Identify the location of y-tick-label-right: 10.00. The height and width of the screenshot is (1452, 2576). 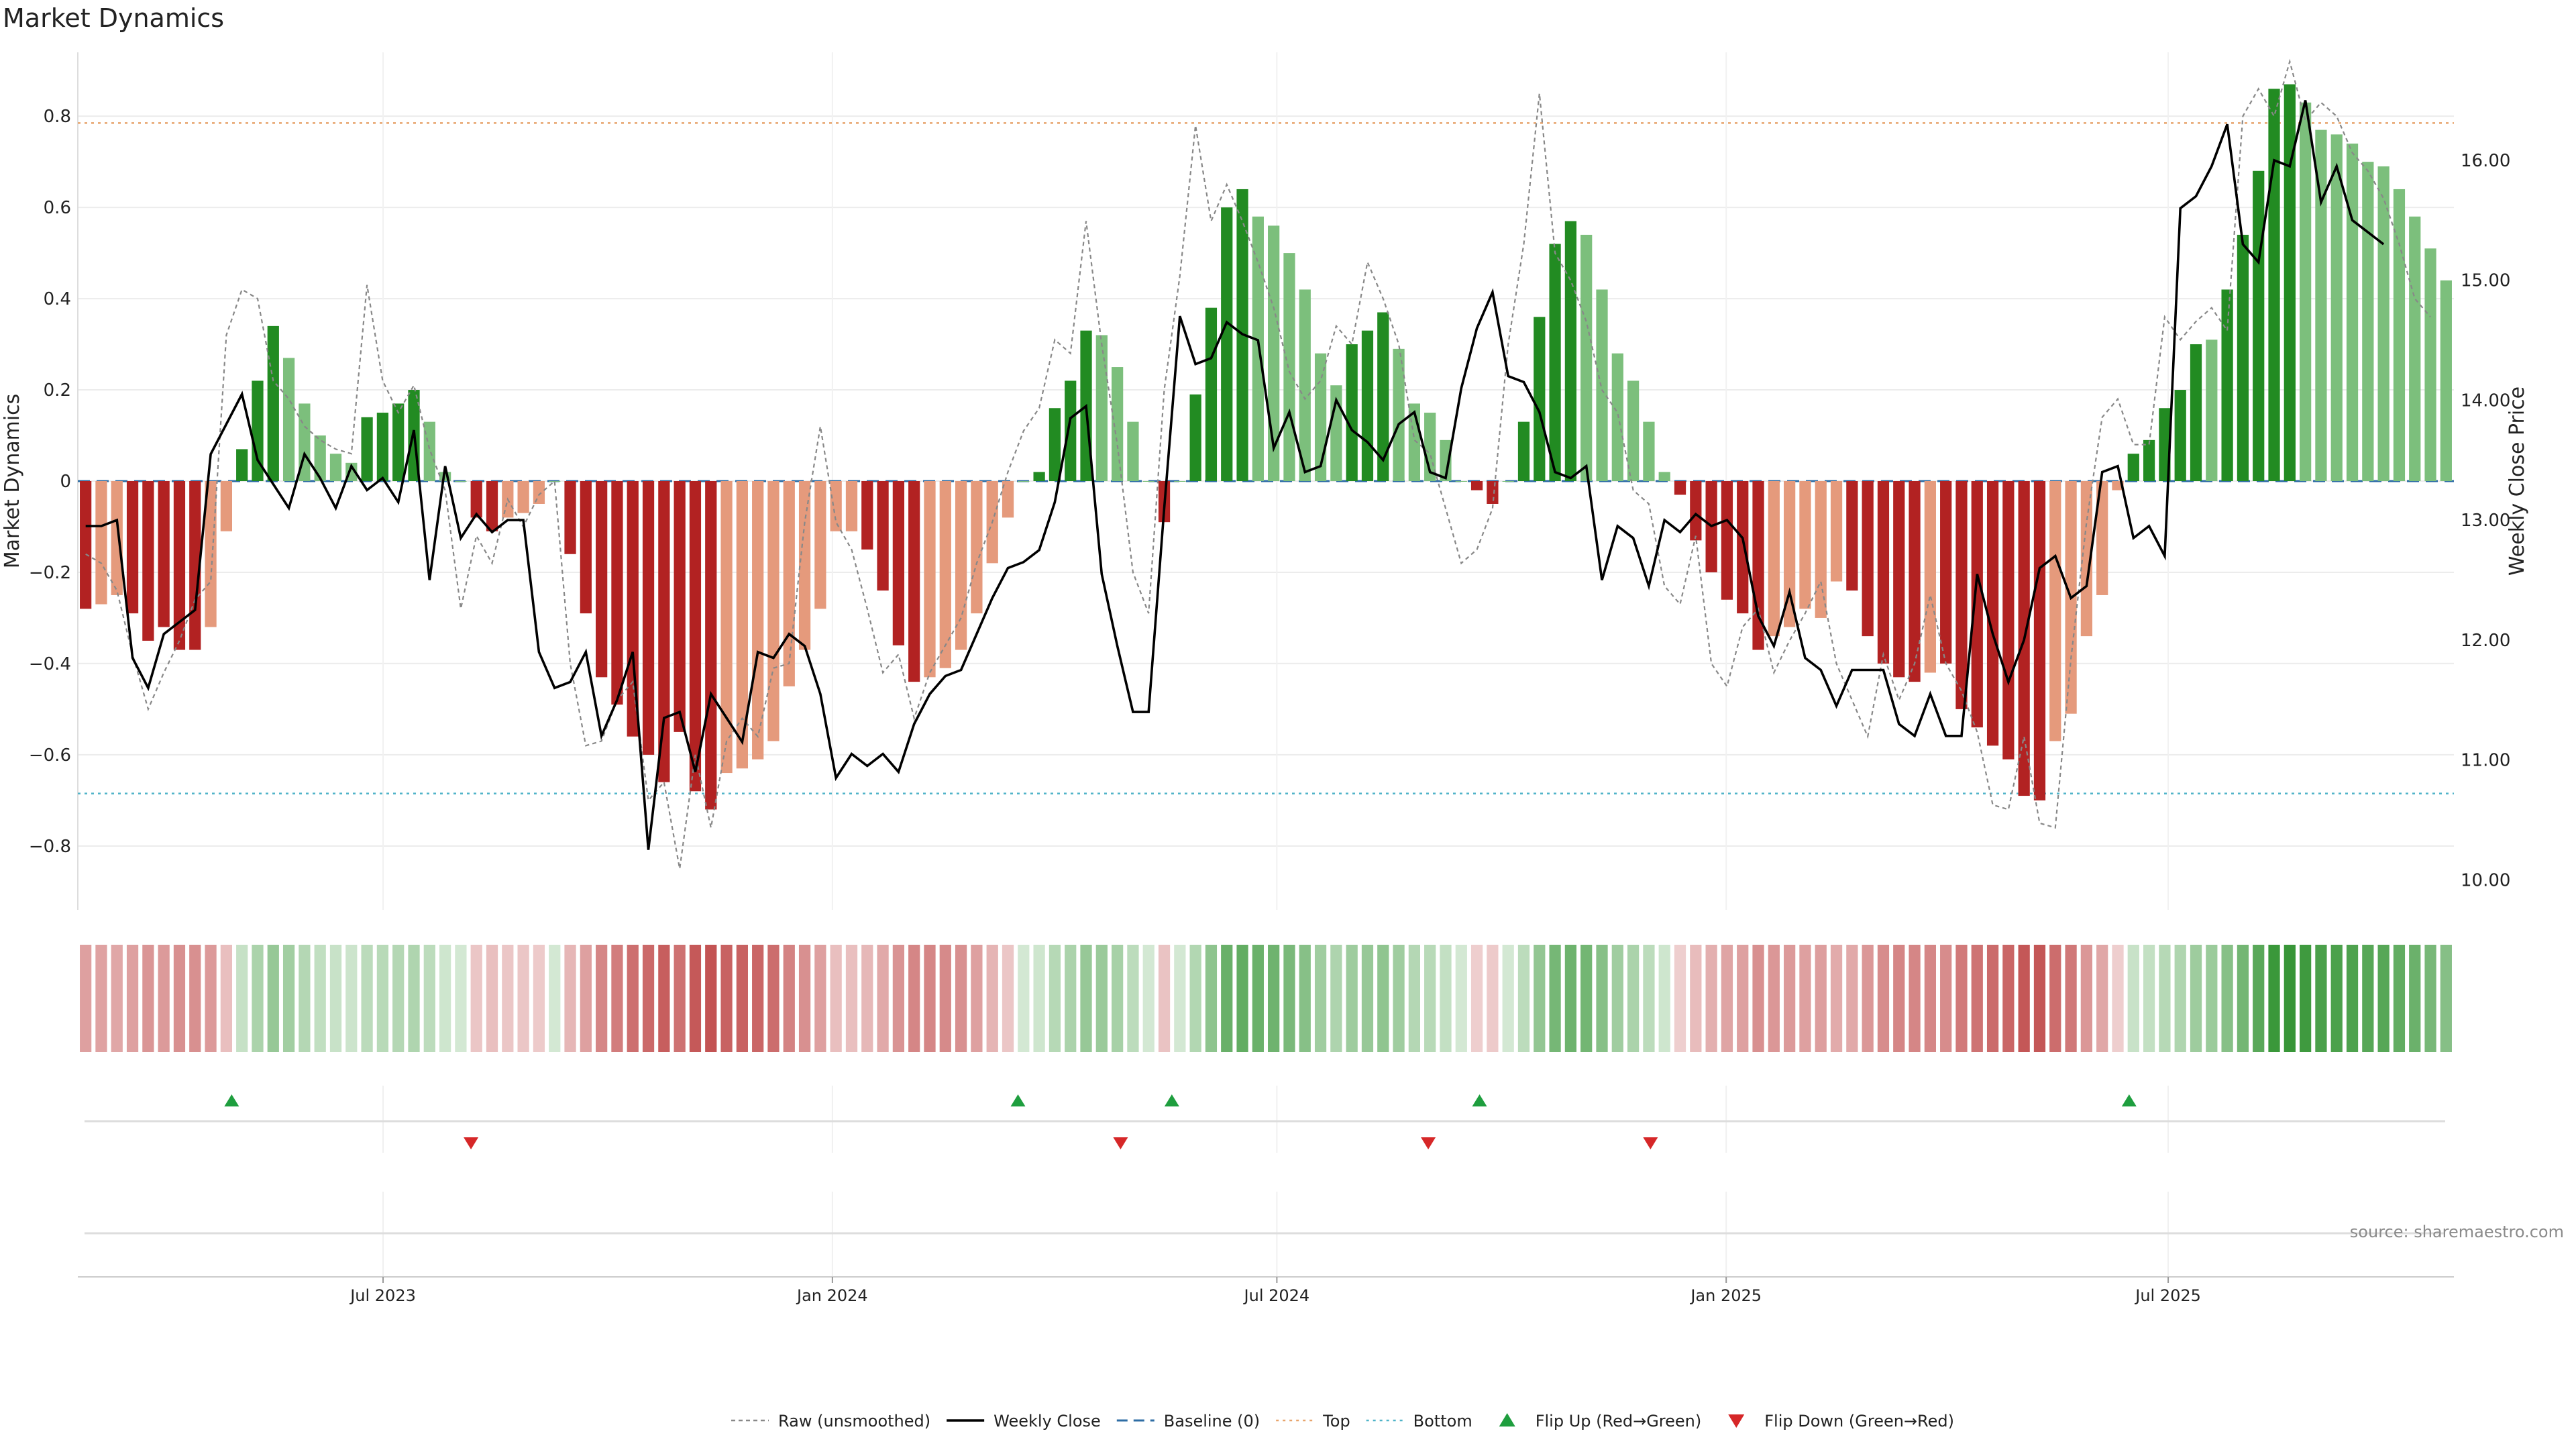
(2485, 880).